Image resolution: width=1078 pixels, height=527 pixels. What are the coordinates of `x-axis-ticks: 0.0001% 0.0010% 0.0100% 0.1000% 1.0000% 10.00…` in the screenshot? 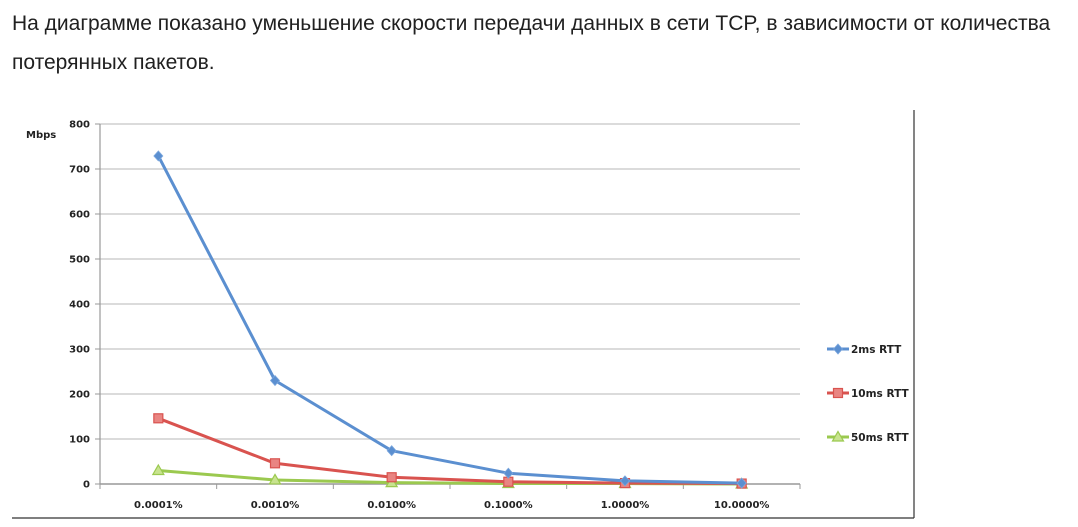 It's located at (451, 505).